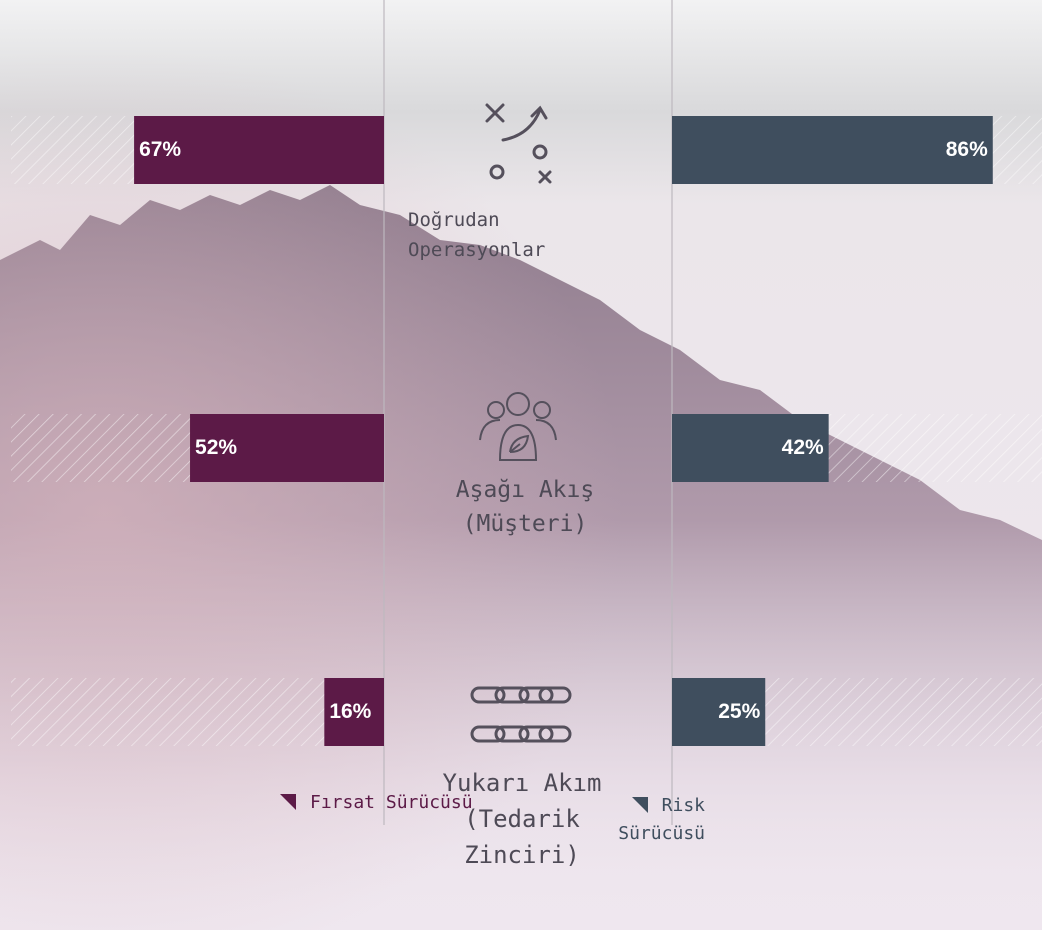  What do you see at coordinates (197, 712) in the screenshot?
I see `bar-track` at bounding box center [197, 712].